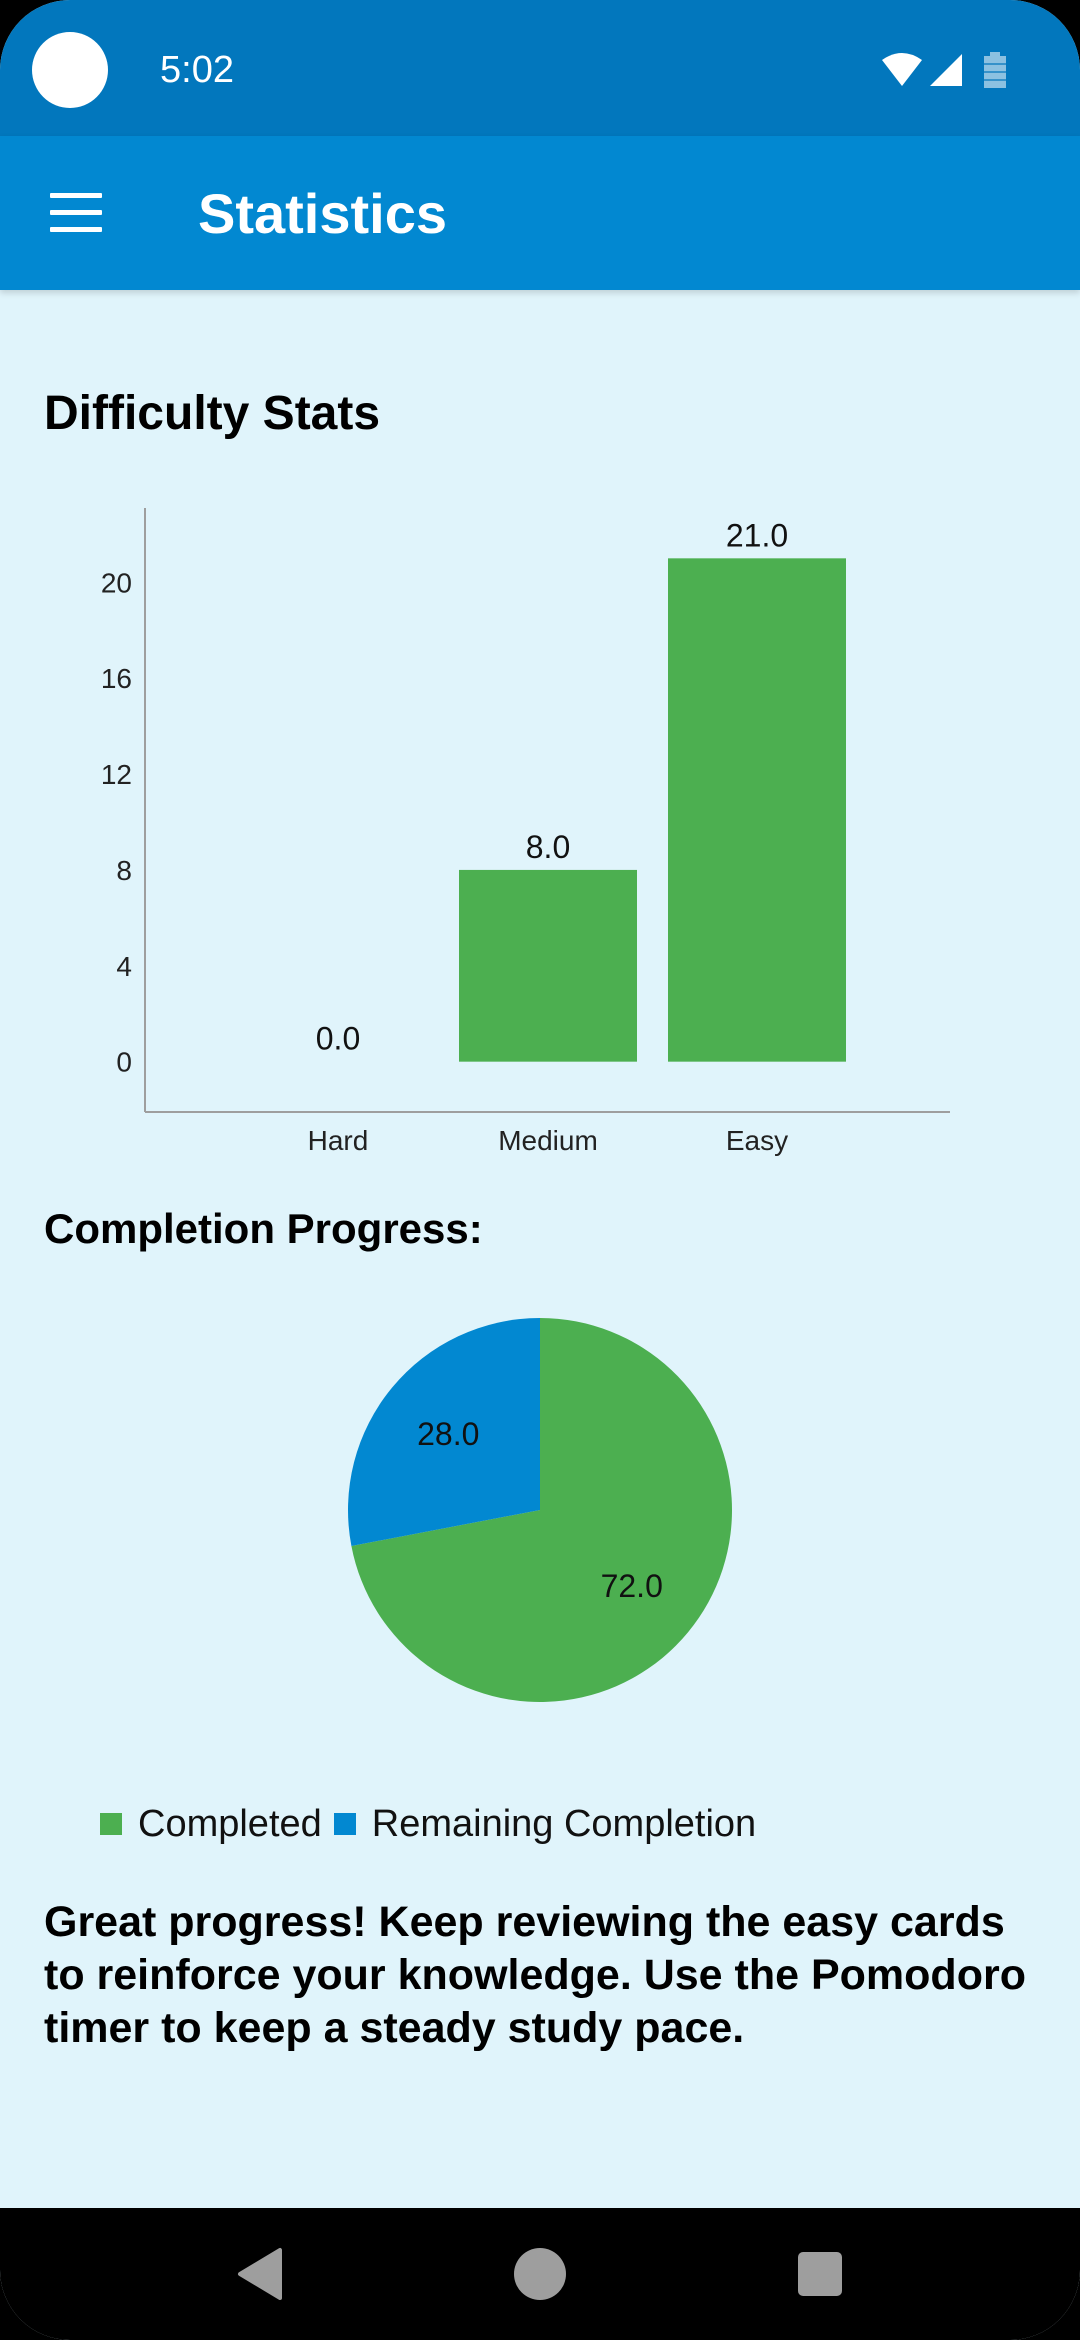 This screenshot has height=2340, width=1080. What do you see at coordinates (260, 2274) in the screenshot?
I see `back-triangle-icon` at bounding box center [260, 2274].